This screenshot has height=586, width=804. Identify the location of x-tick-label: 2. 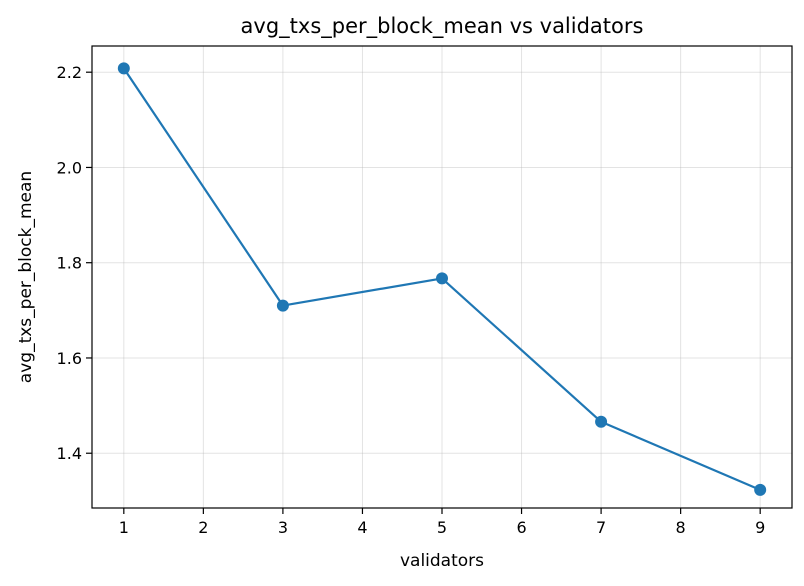
(203, 527).